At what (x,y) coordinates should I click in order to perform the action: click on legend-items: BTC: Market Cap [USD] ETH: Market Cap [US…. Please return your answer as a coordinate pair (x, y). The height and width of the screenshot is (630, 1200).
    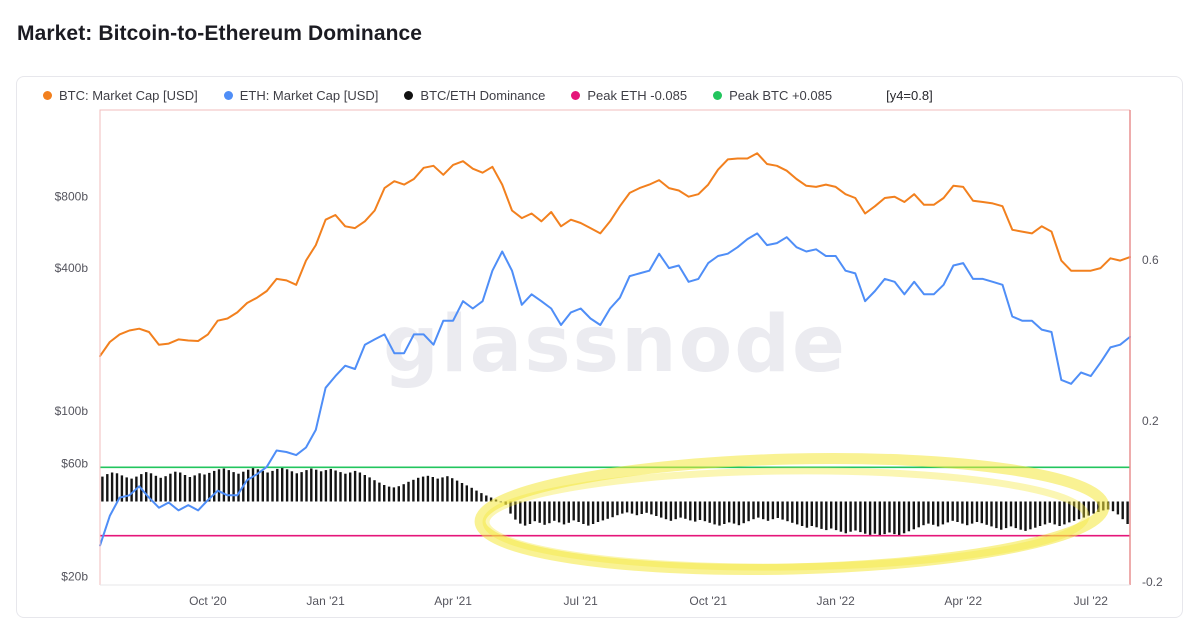
    Looking at the image, I should click on (437, 95).